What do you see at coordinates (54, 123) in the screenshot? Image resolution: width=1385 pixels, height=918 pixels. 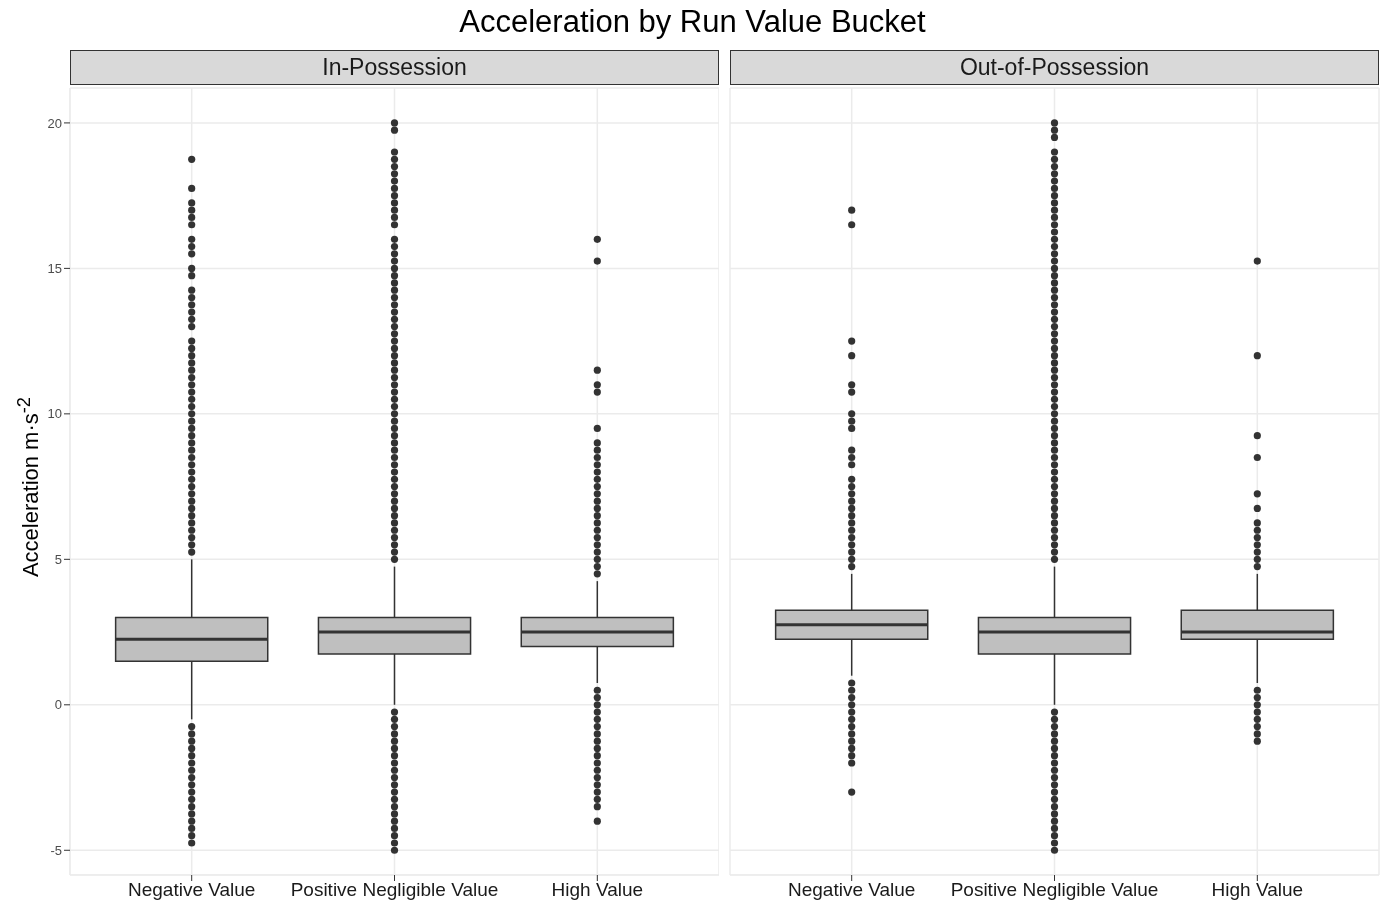 I see `y-tick-label: 20` at bounding box center [54, 123].